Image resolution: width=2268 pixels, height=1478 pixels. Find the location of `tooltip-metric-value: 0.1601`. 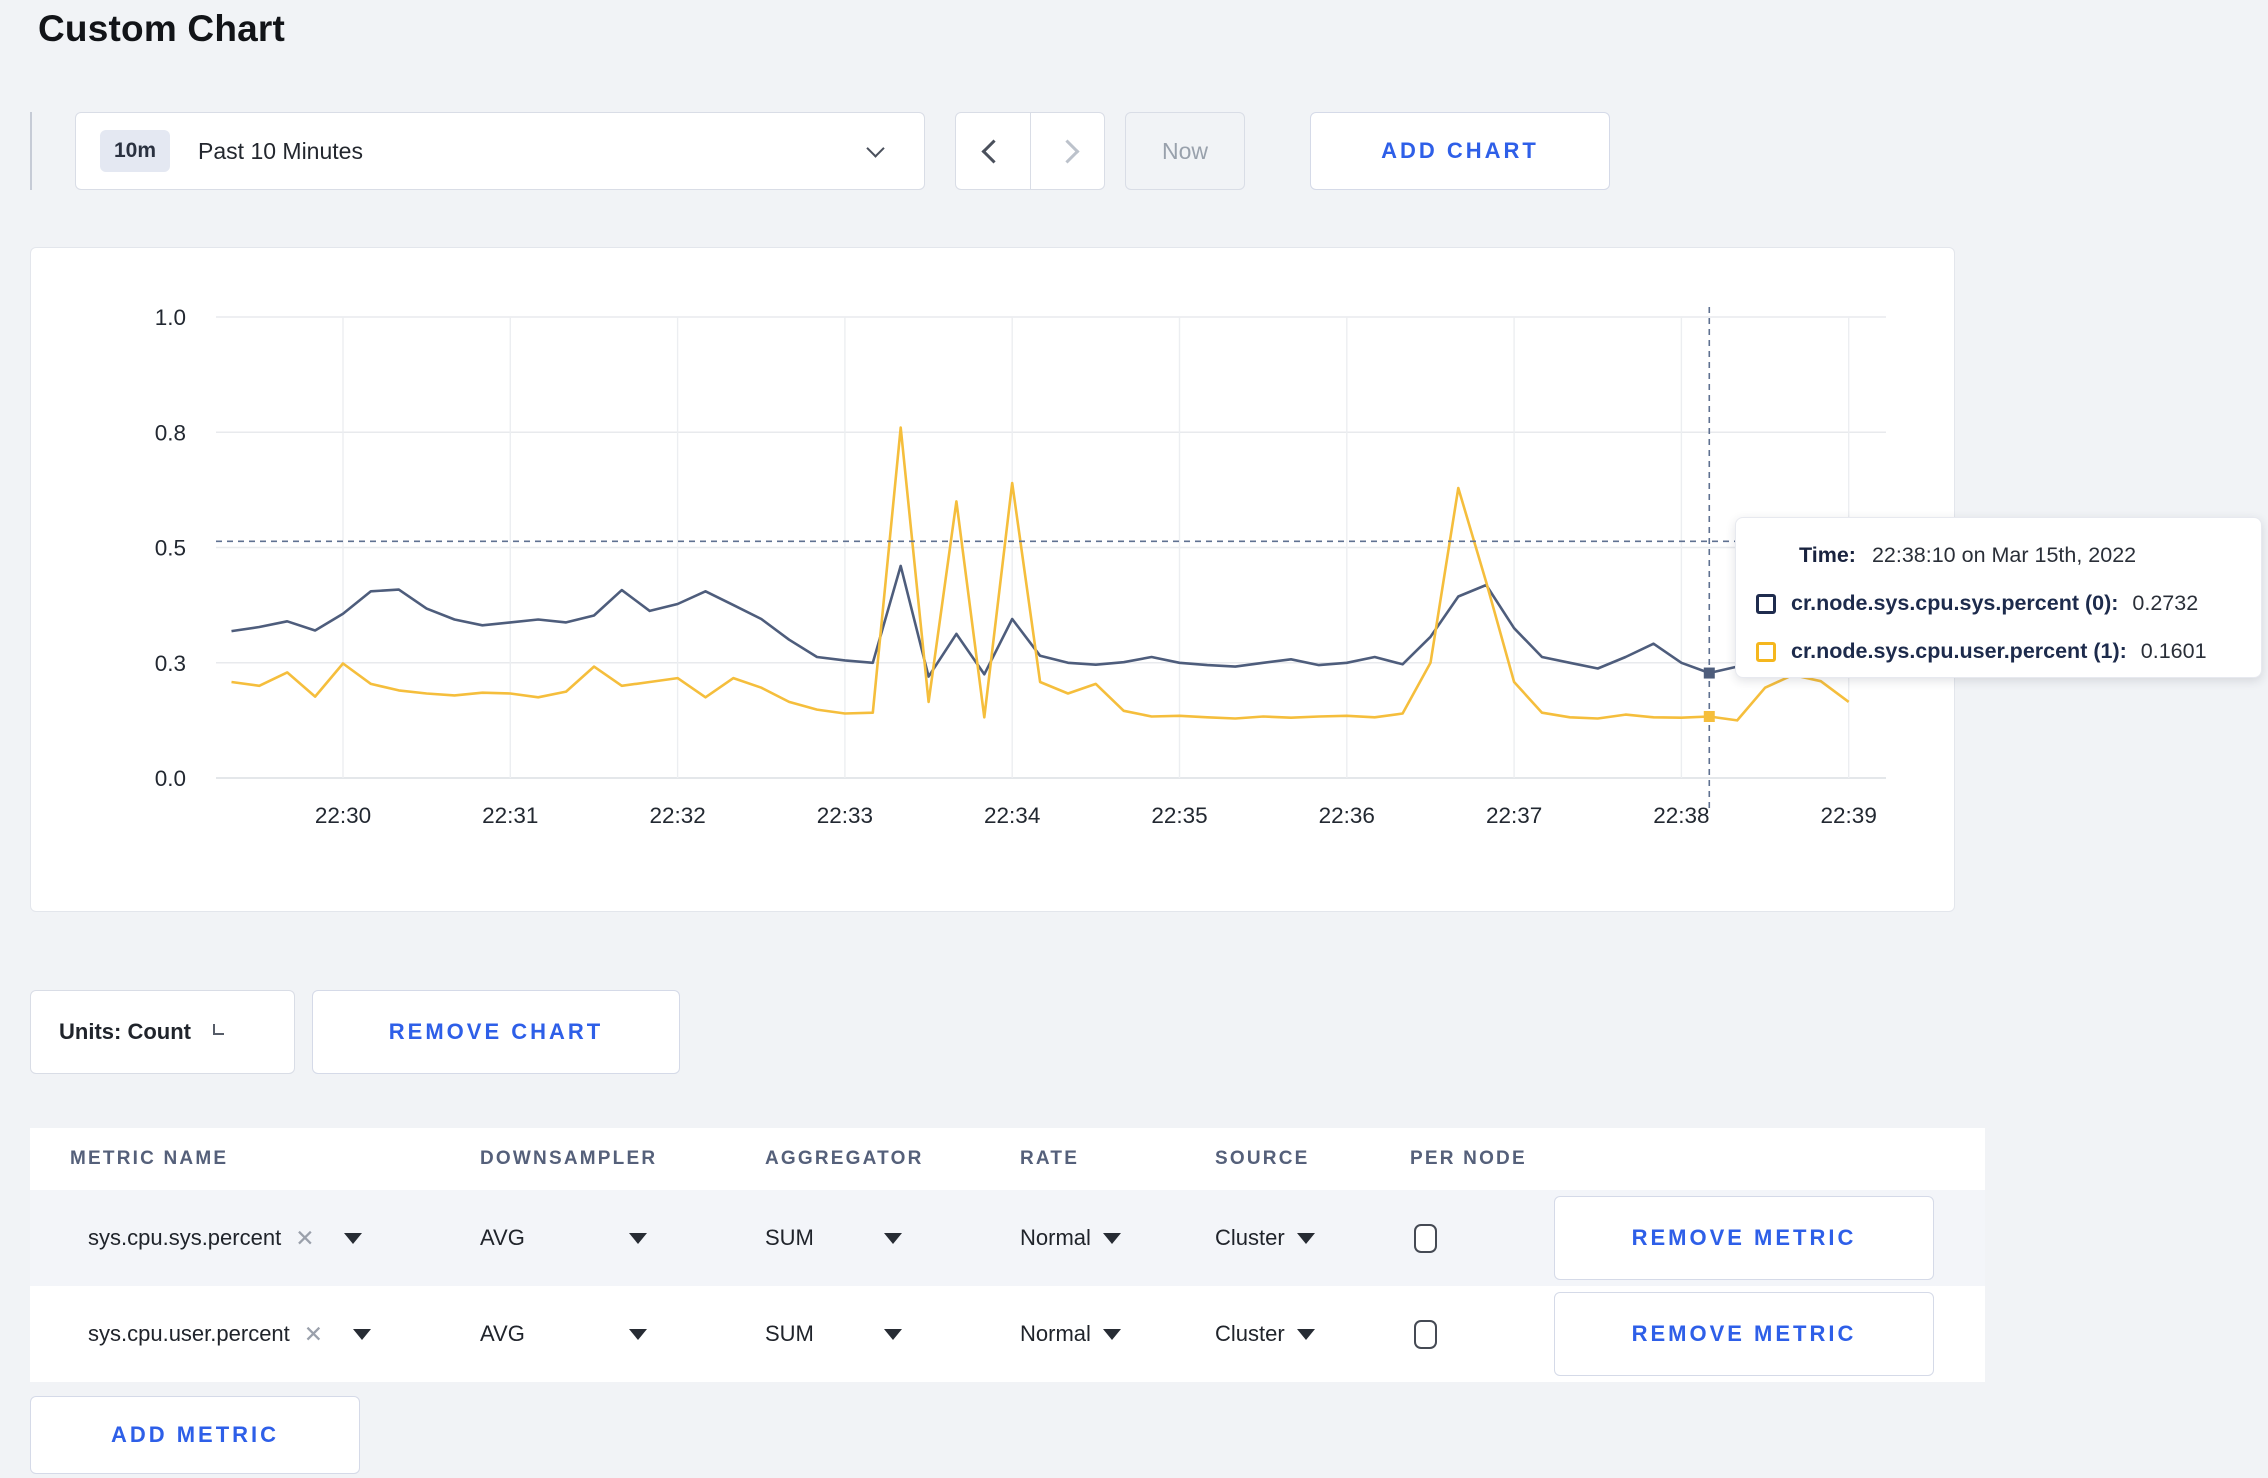

tooltip-metric-value: 0.1601 is located at coordinates (2173, 651).